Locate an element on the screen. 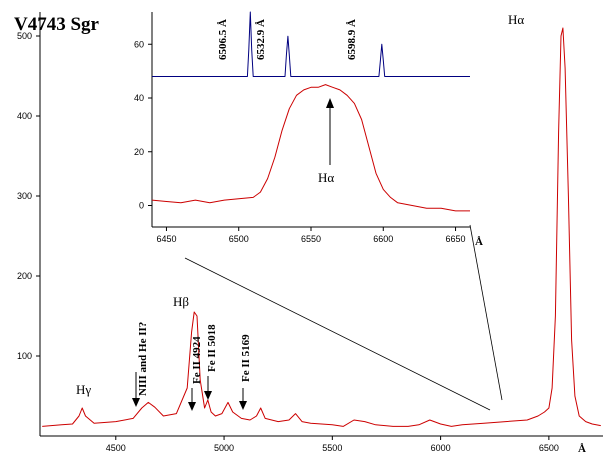 This screenshot has height=457, width=610. zoom-connector-right is located at coordinates (486, 312).